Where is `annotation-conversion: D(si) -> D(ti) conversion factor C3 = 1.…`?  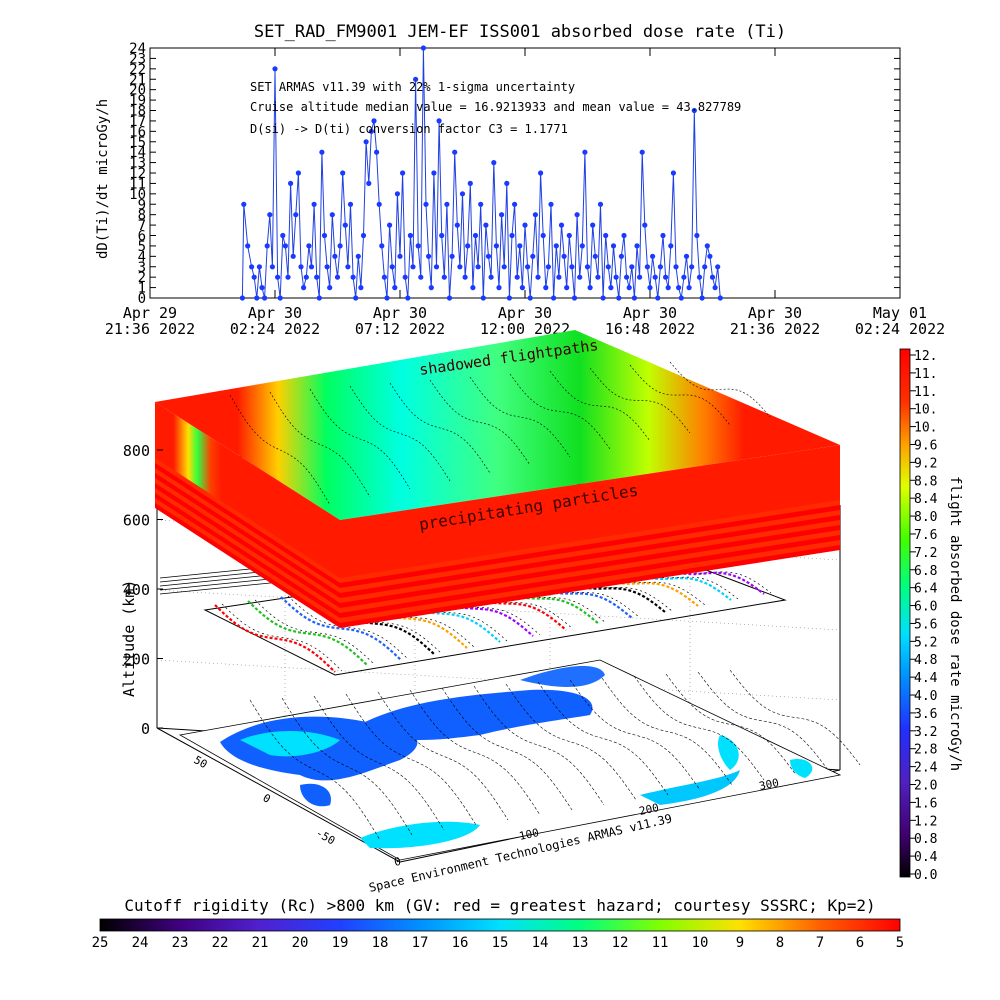 annotation-conversion: D(si) -> D(ti) conversion factor C3 = 1.… is located at coordinates (409, 129).